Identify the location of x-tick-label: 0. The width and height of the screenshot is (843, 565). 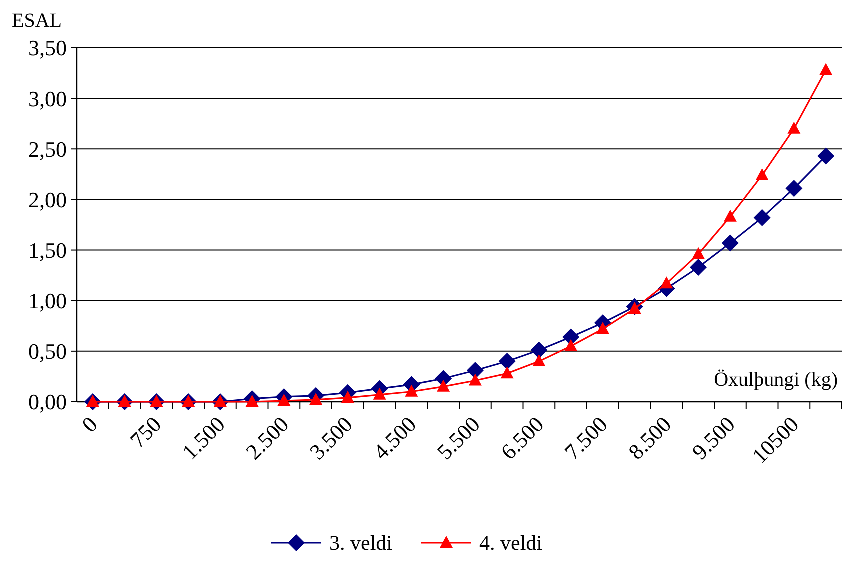
(89, 425).